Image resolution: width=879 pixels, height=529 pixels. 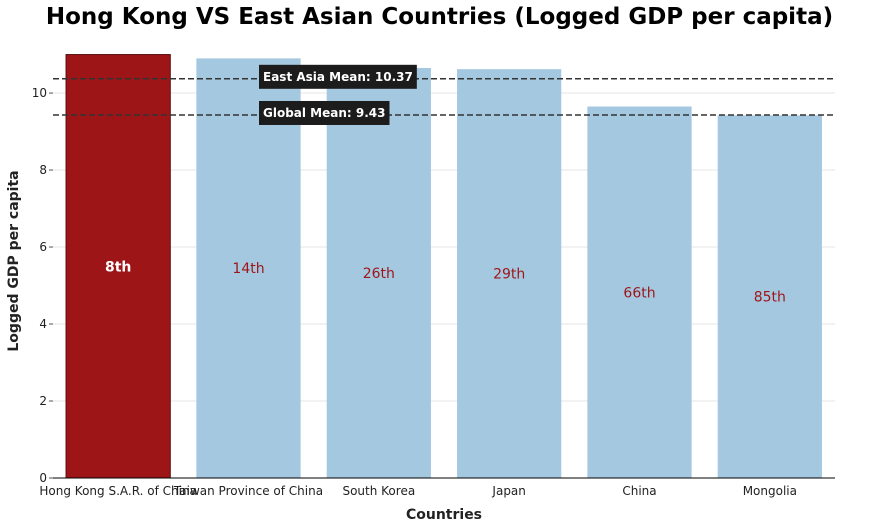 What do you see at coordinates (39, 93) in the screenshot?
I see `y-tick-label: 10` at bounding box center [39, 93].